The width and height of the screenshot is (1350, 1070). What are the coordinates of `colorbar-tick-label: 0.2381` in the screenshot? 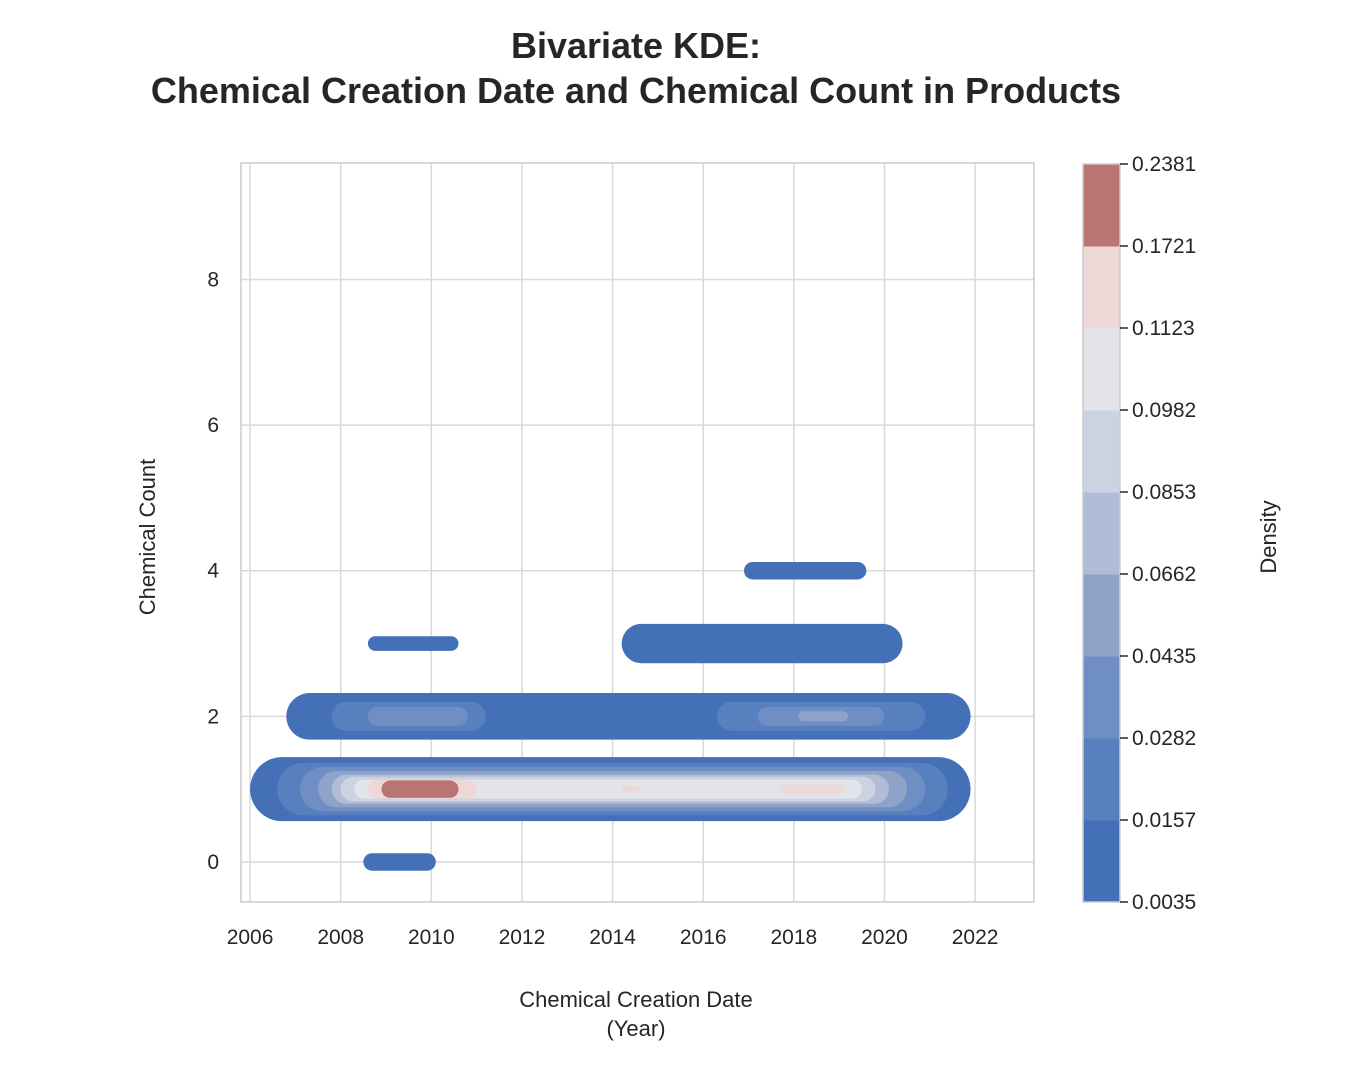 It's located at (1164, 164).